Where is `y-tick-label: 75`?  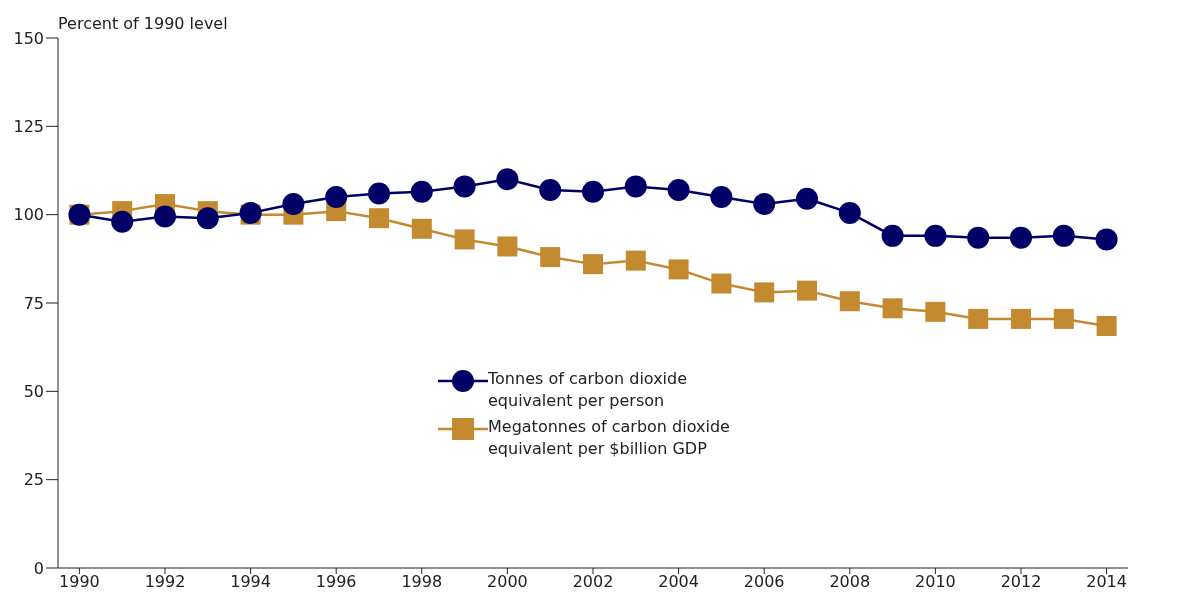
y-tick-label: 75 is located at coordinates (33, 303).